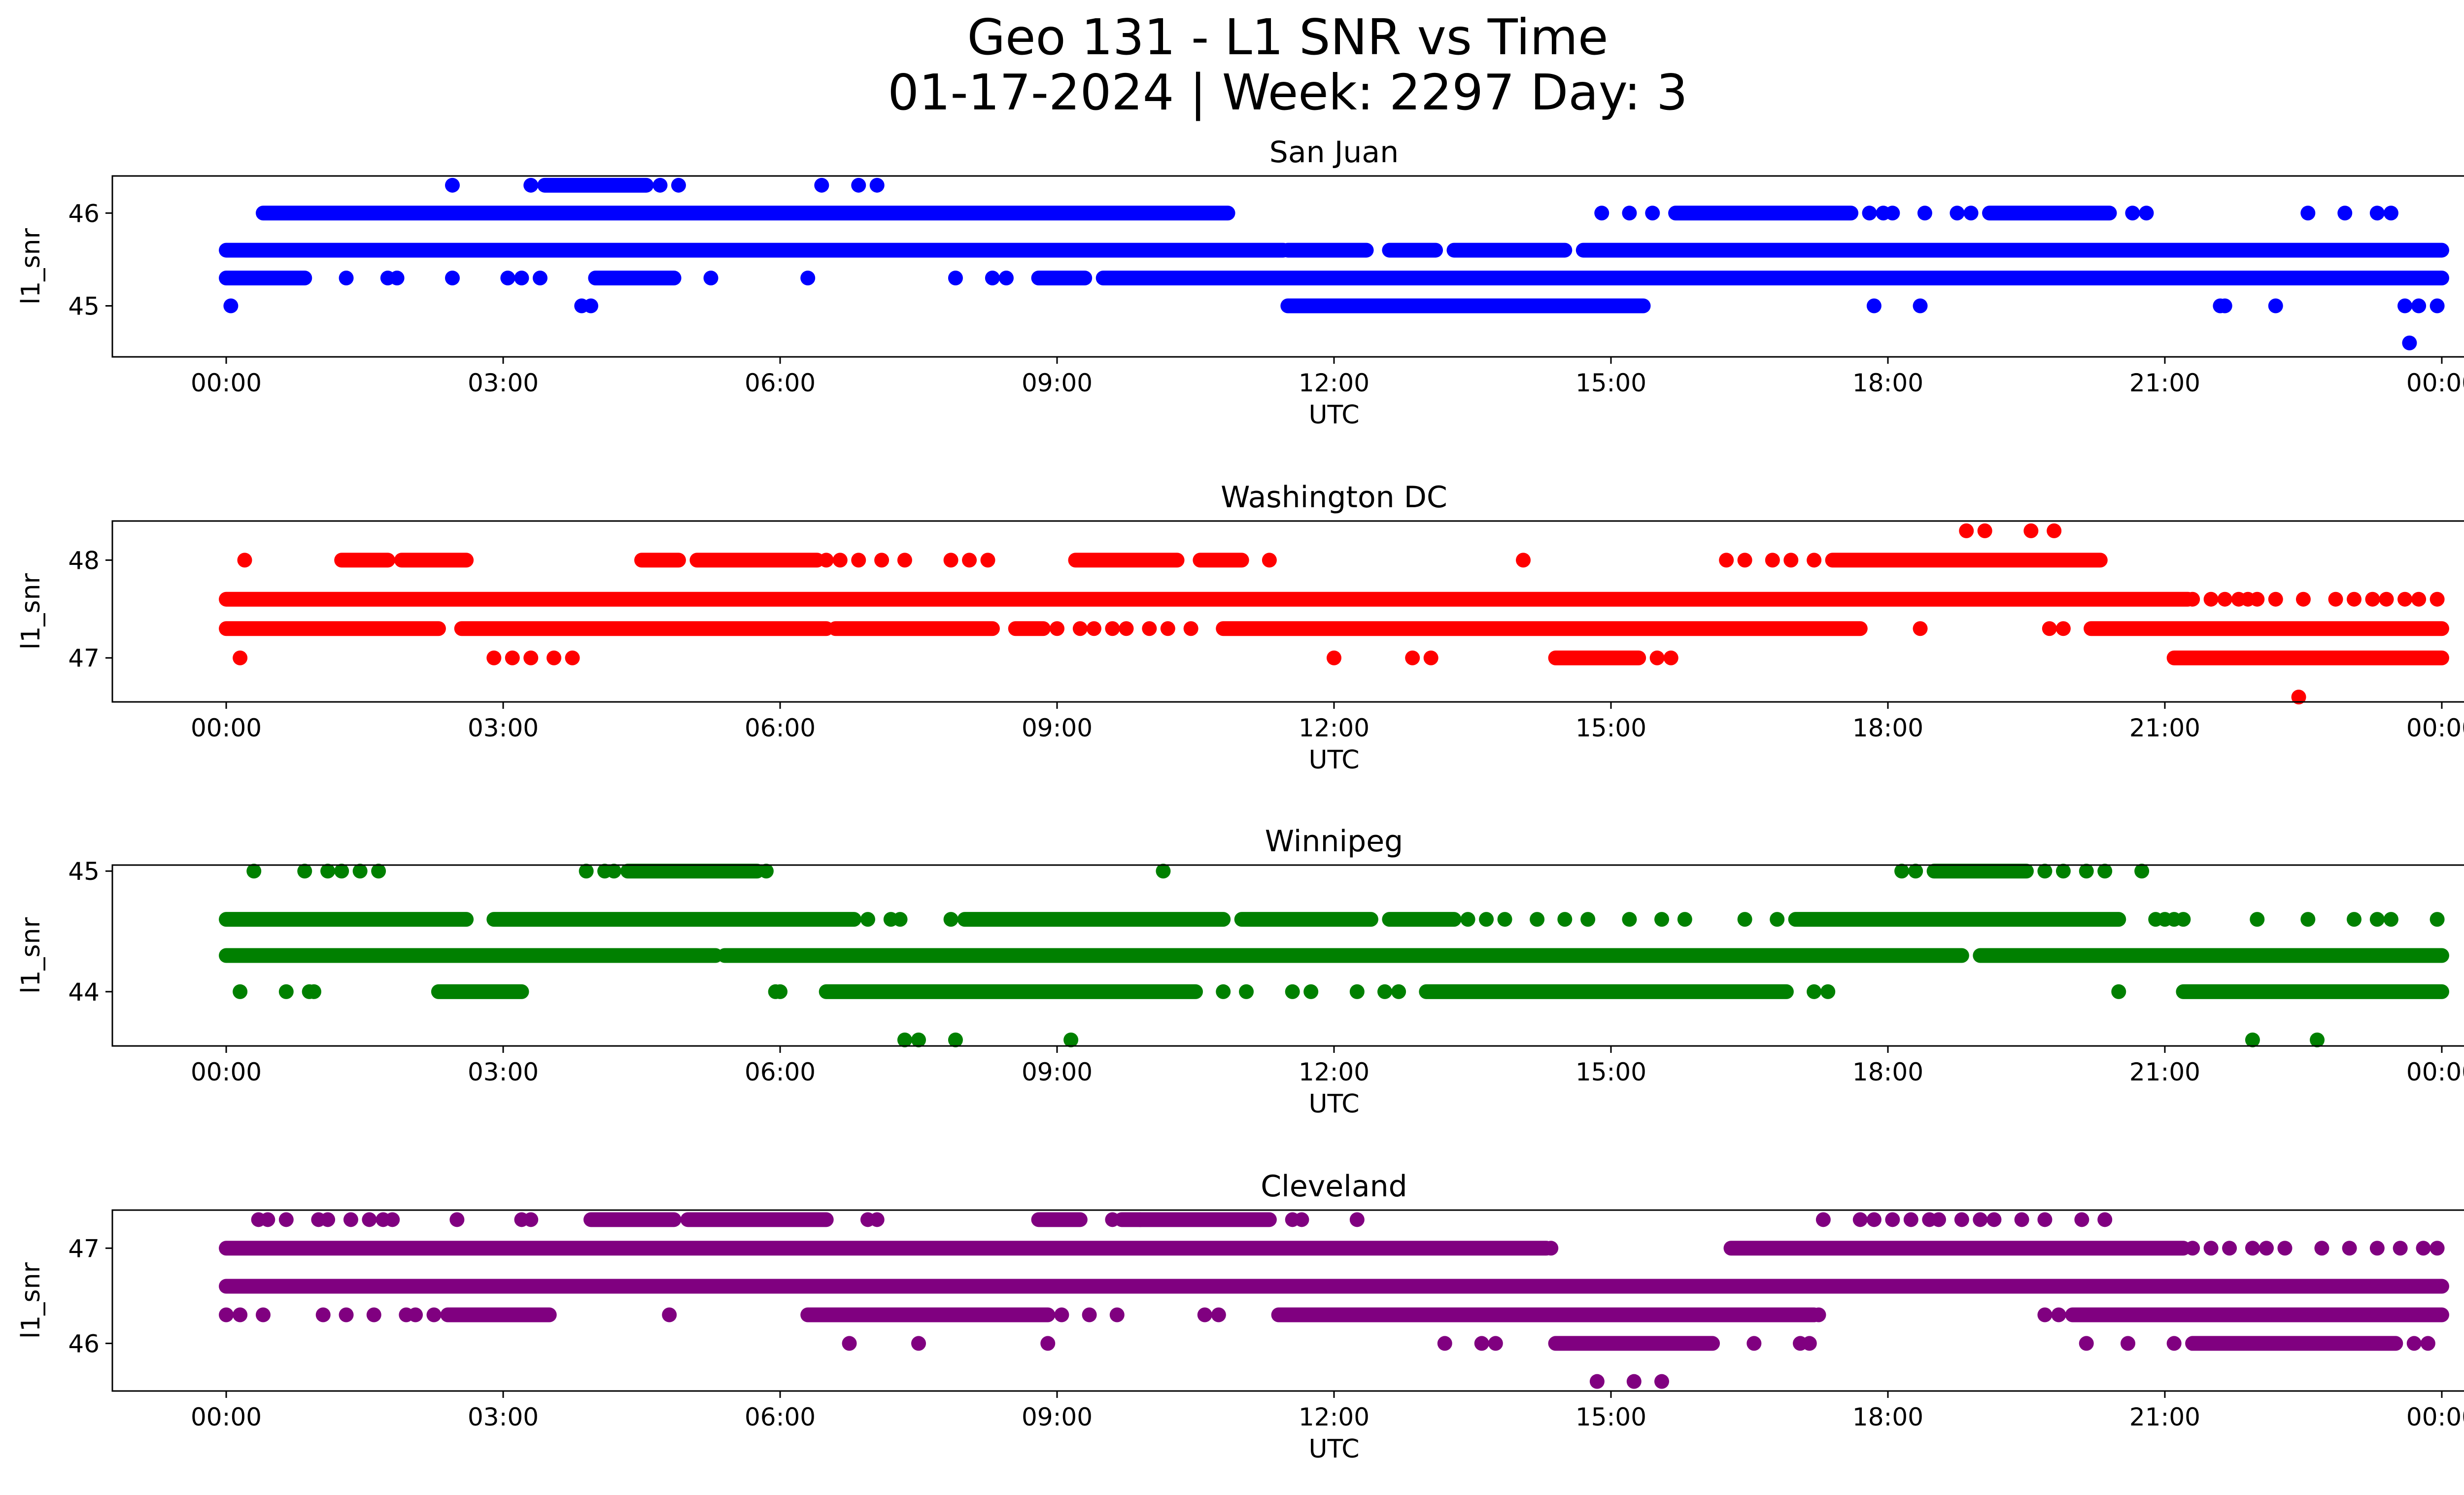  Describe the element at coordinates (1887, 1072) in the screenshot. I see `x-tick-label: 18:00` at that location.